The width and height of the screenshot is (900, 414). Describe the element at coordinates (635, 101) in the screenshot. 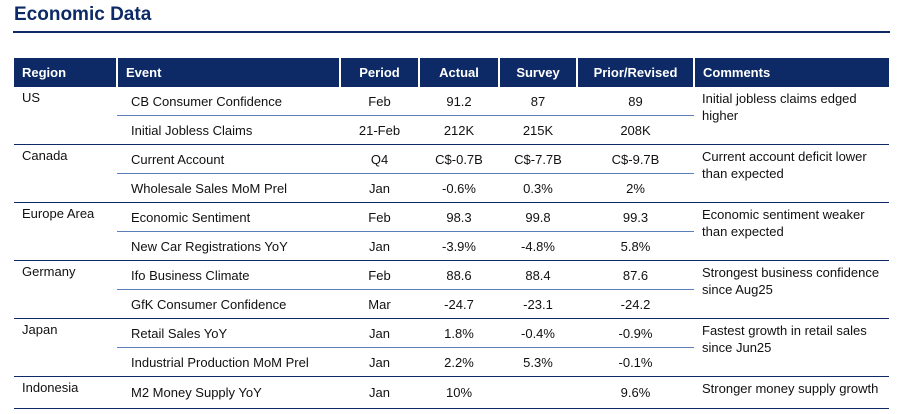

I see `prior-revised-cell: 89` at that location.